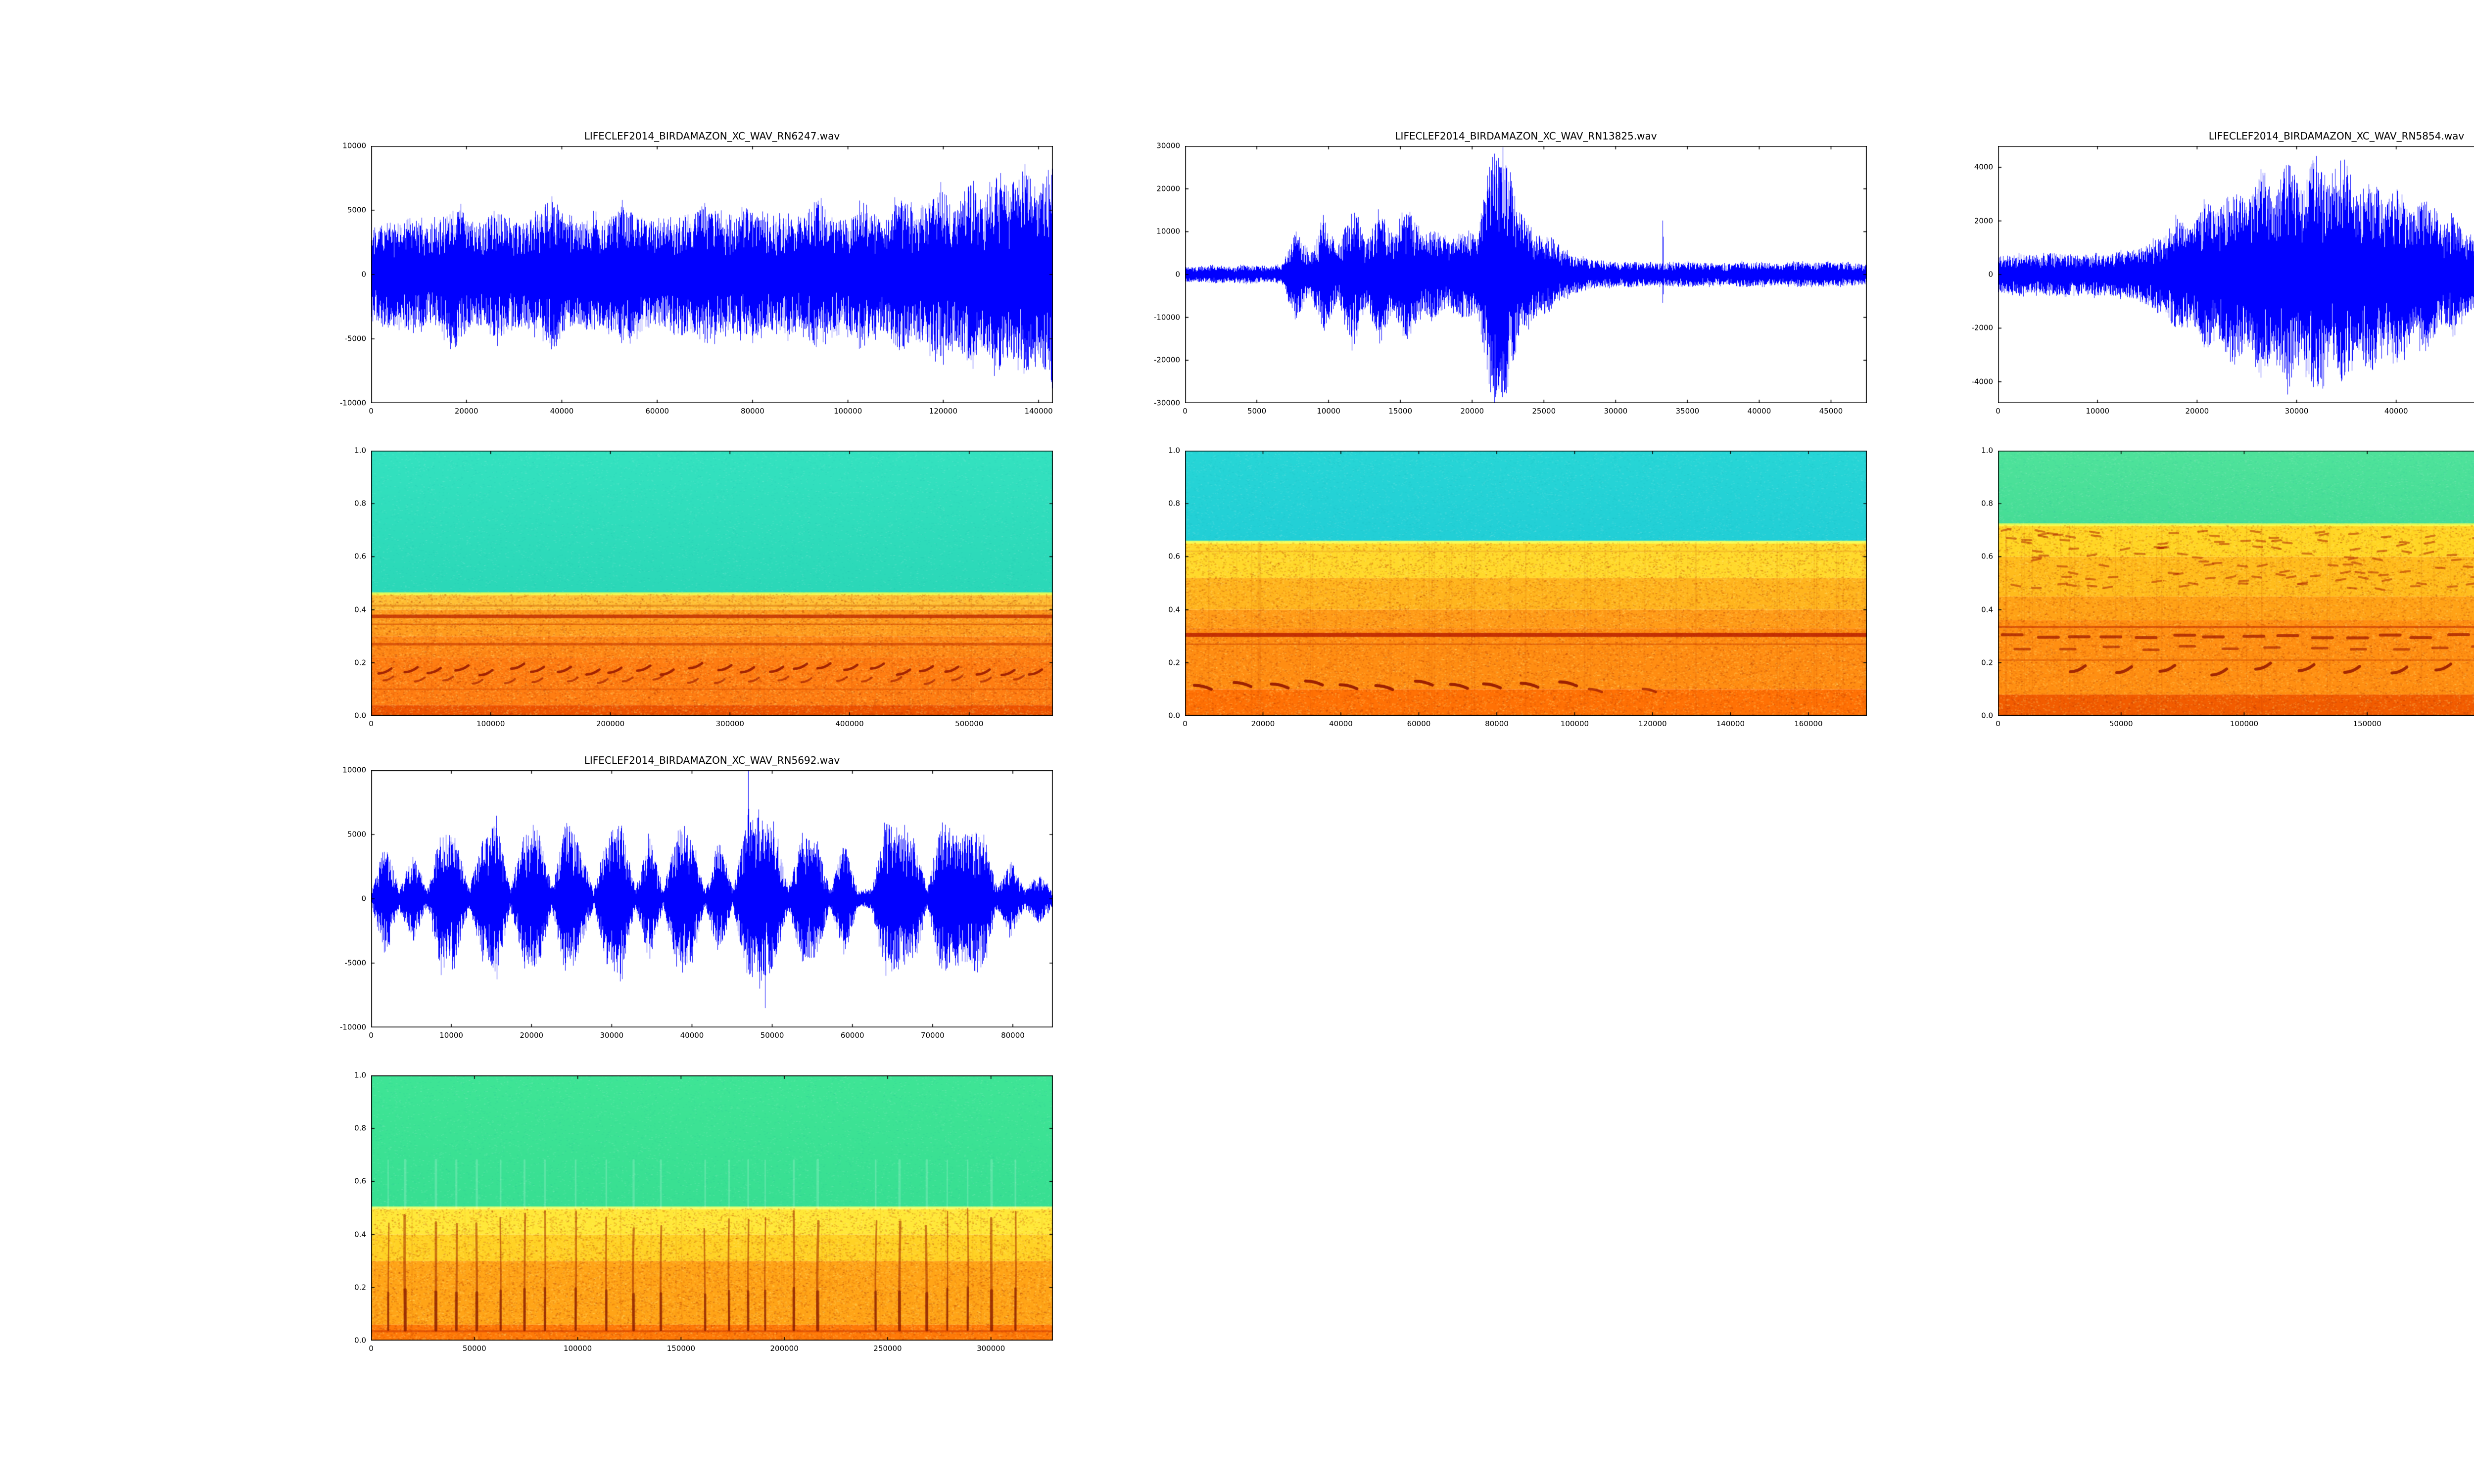  What do you see at coordinates (1688, 411) in the screenshot?
I see `x-tick-label: 35000` at bounding box center [1688, 411].